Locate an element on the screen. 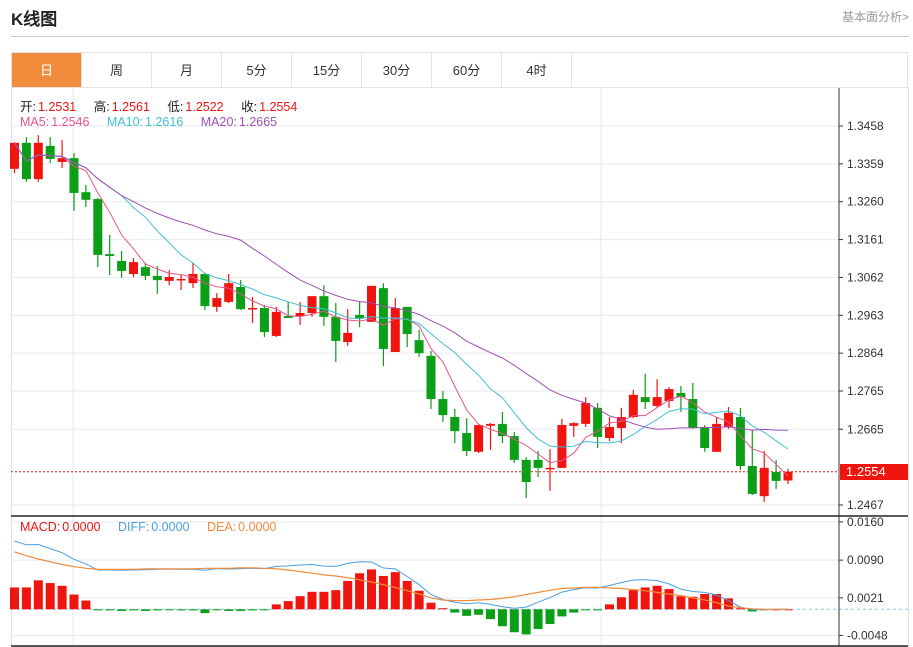 This screenshot has height=647, width=913. low-value: 1.2522 is located at coordinates (204, 107).